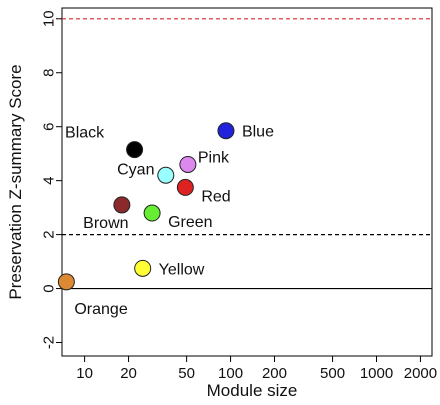 This screenshot has width=440, height=405. What do you see at coordinates (128, 373) in the screenshot?
I see `x-tick-label: 20` at bounding box center [128, 373].